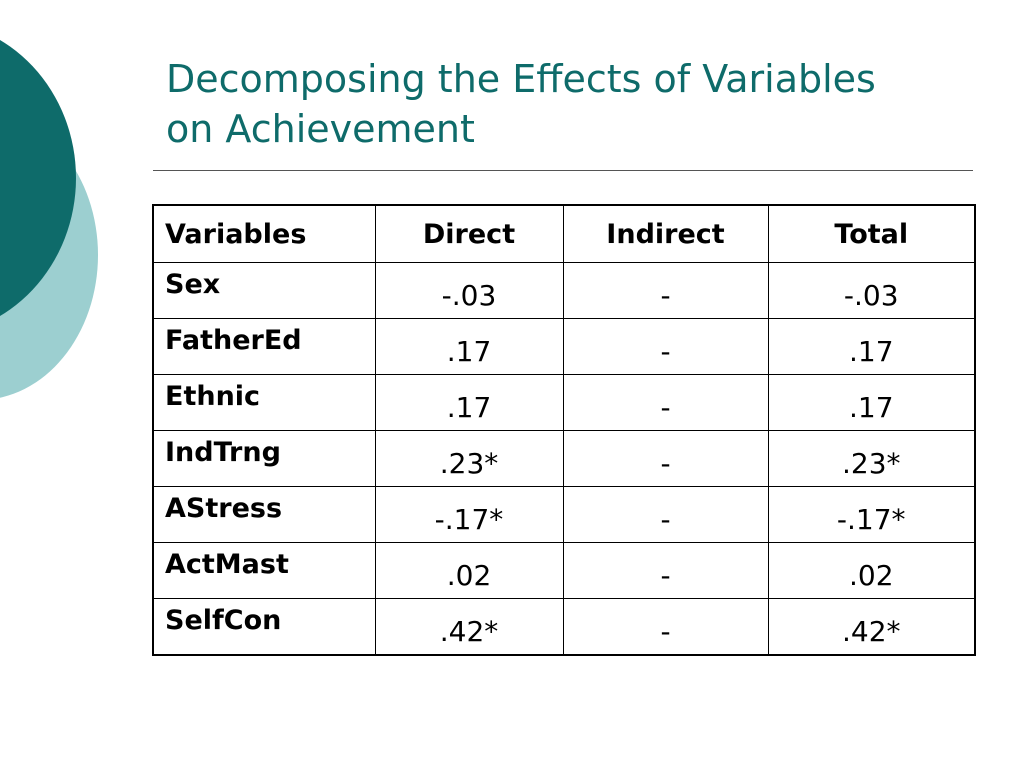  I want to click on variable-cell: FatherEd, so click(264, 346).